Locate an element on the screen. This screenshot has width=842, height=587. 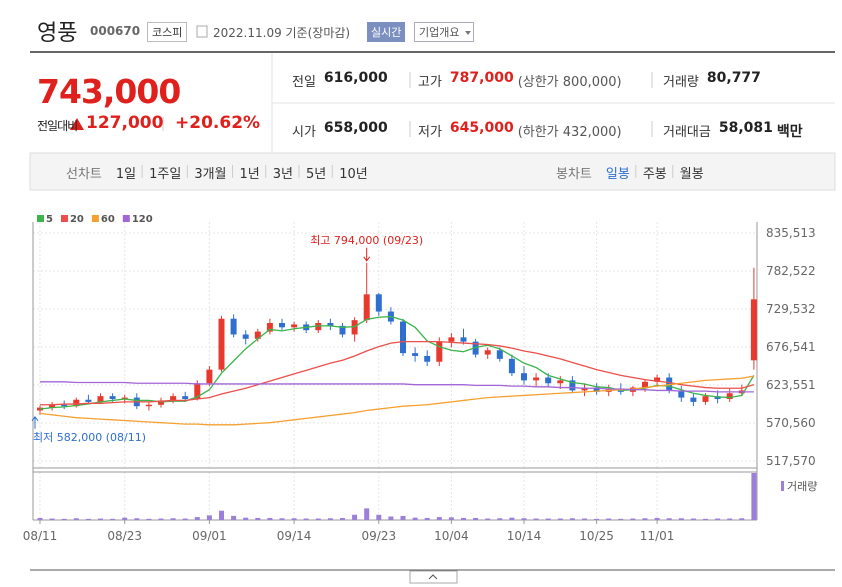
low-annotation: 최저 582,000 (08/11) is located at coordinates (89, 437).